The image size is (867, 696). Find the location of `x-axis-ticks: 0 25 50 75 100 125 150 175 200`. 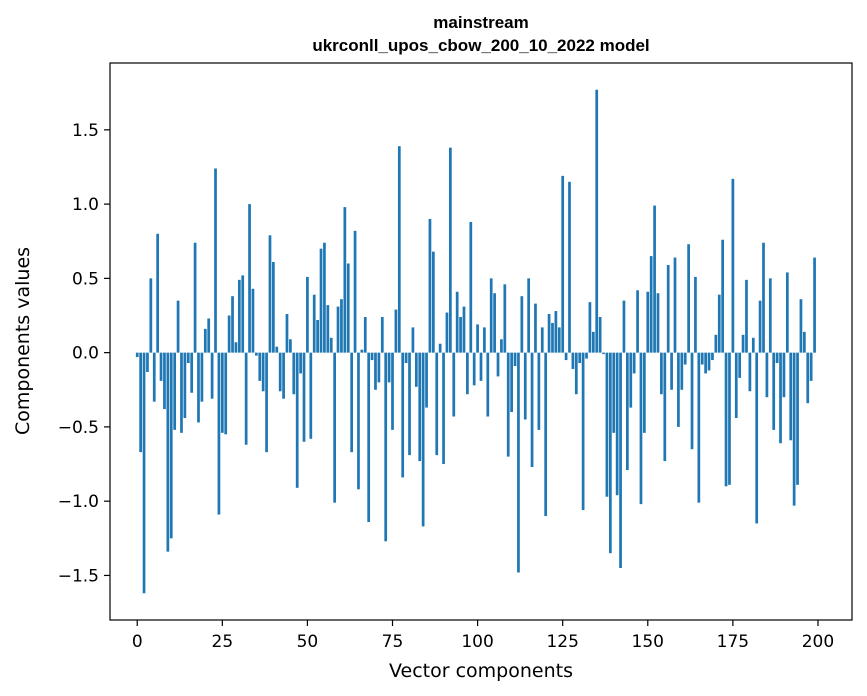

x-axis-ticks: 0 25 50 75 100 125 150 175 200 is located at coordinates (483, 636).